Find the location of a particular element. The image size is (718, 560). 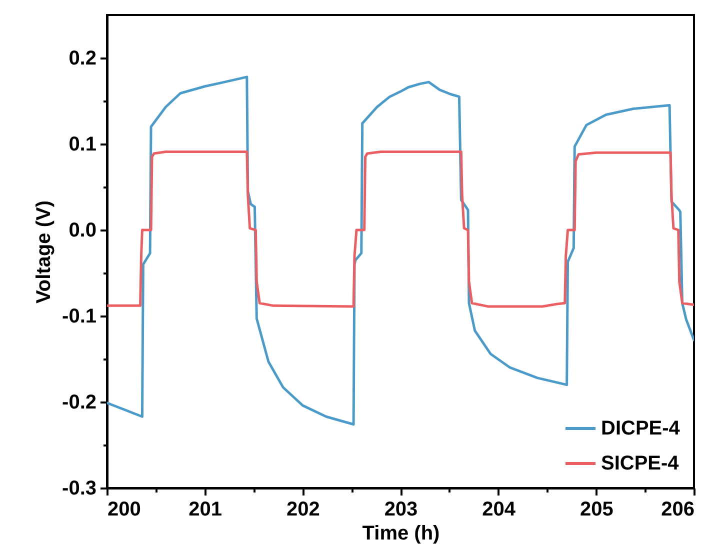

x-tick-label: 206 is located at coordinates (677, 509).